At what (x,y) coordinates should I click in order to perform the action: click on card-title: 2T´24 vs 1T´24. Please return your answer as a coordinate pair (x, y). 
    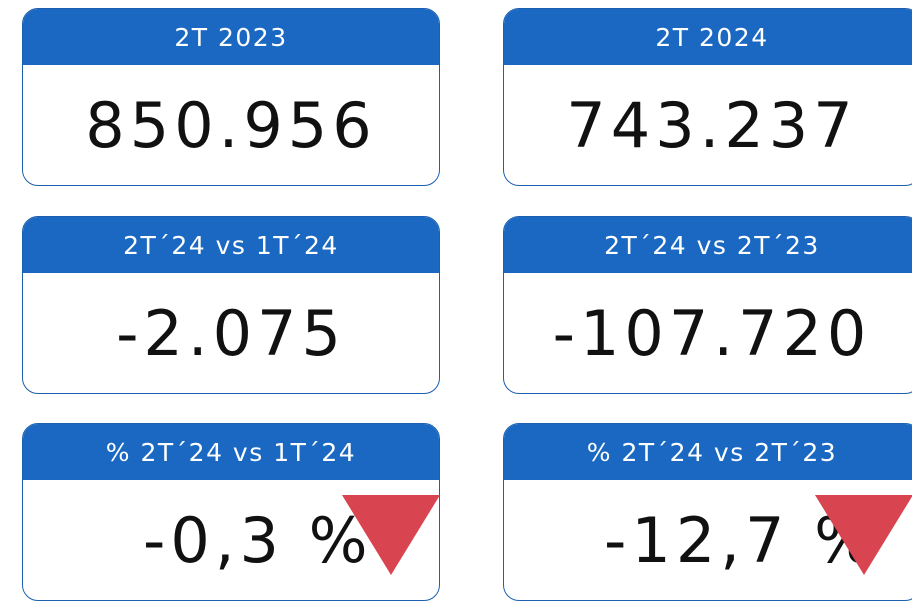
    Looking at the image, I should click on (231, 245).